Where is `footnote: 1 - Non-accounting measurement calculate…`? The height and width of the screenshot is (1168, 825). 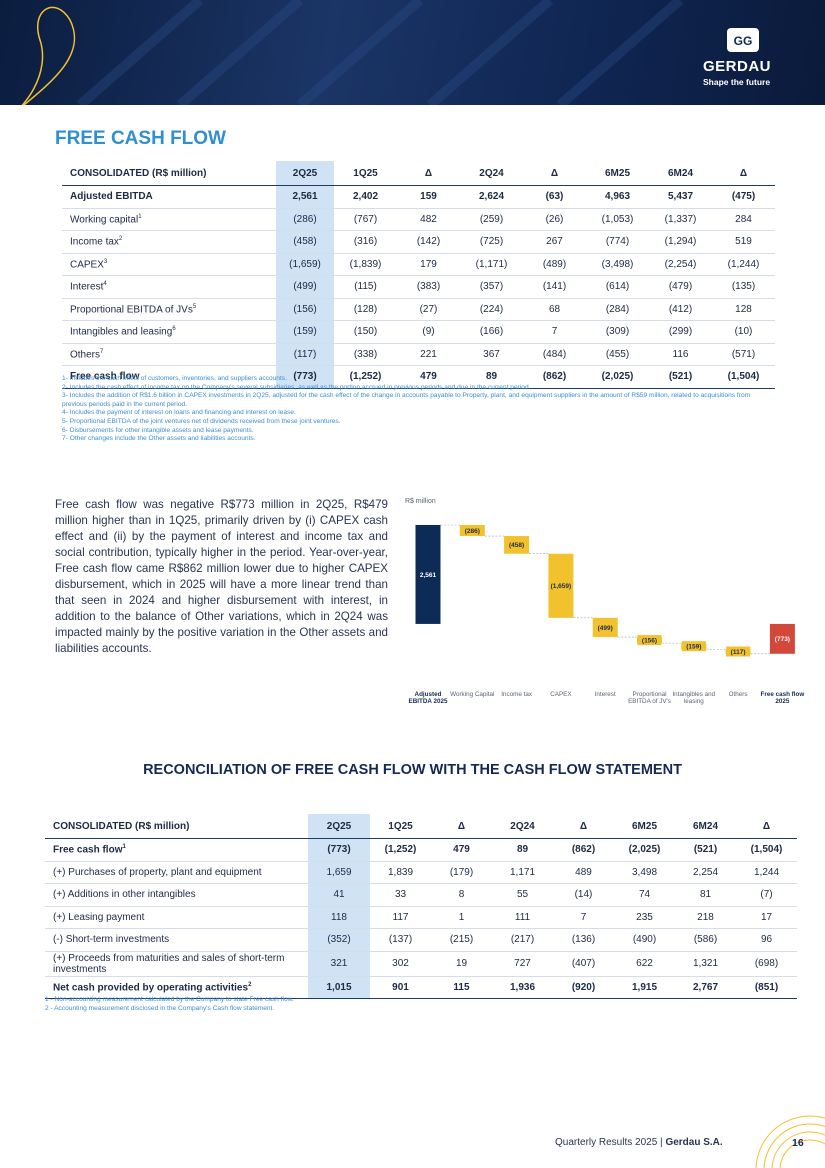 footnote: 1 - Non-accounting measurement calculate… is located at coordinates (169, 999).